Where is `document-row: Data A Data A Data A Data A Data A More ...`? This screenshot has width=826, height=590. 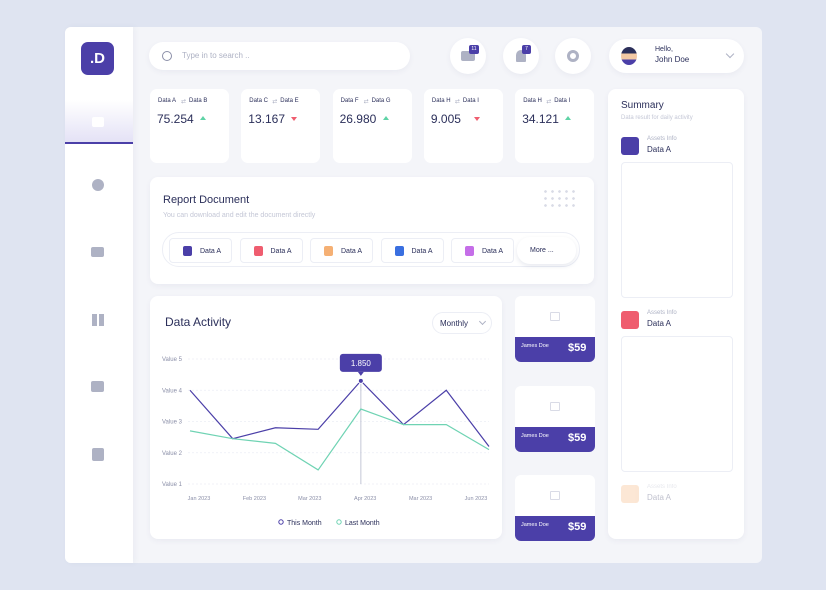 document-row: Data A Data A Data A Data A Data A More ... is located at coordinates (371, 249).